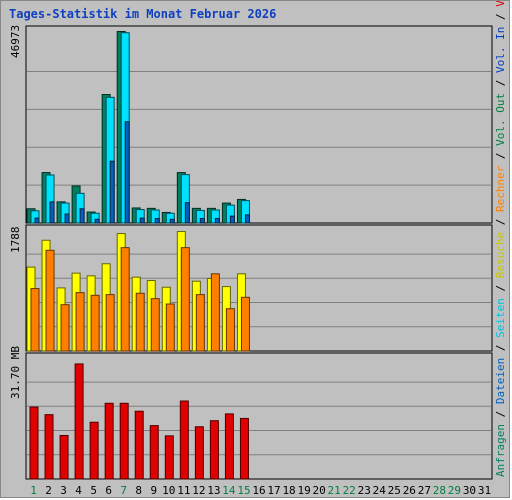 The width and height of the screenshot is (512, 500). I want to click on x-tick-27: 27, so click(424, 490).